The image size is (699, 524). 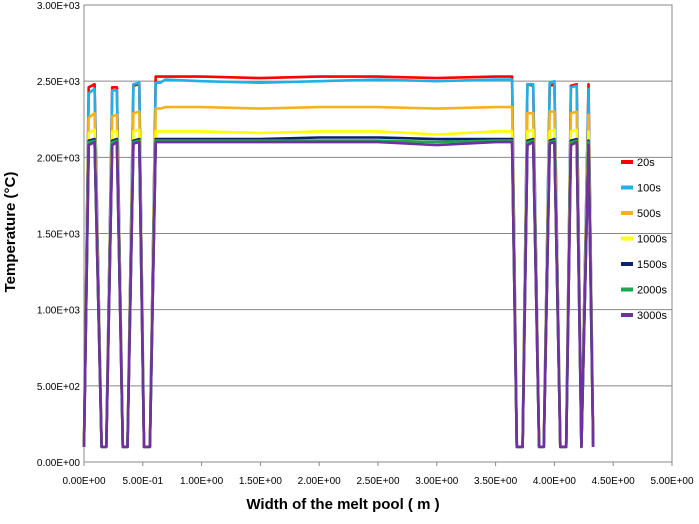 What do you see at coordinates (59, 6) in the screenshot?
I see `y-tick-label: 3.00E+03` at bounding box center [59, 6].